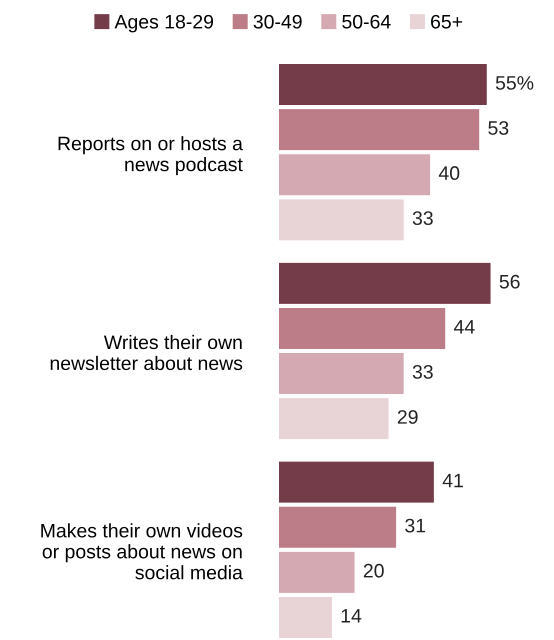 Image resolution: width=554 pixels, height=640 pixels. What do you see at coordinates (449, 173) in the screenshot?
I see `data-label: 40` at bounding box center [449, 173].